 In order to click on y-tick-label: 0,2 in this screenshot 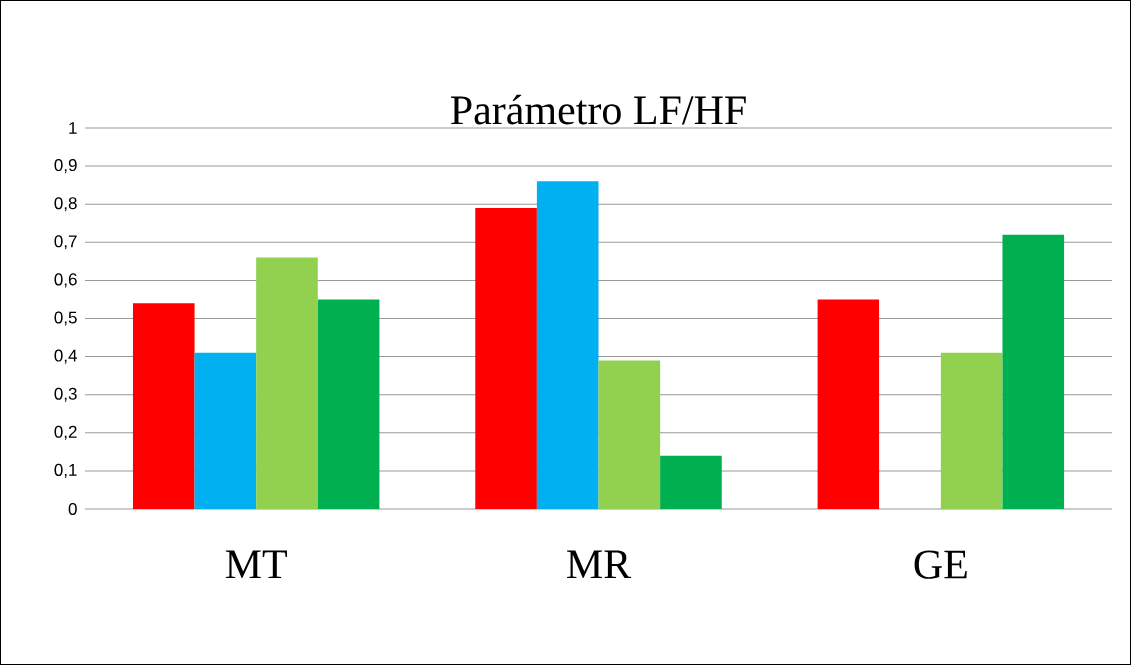, I will do `click(65, 432)`.